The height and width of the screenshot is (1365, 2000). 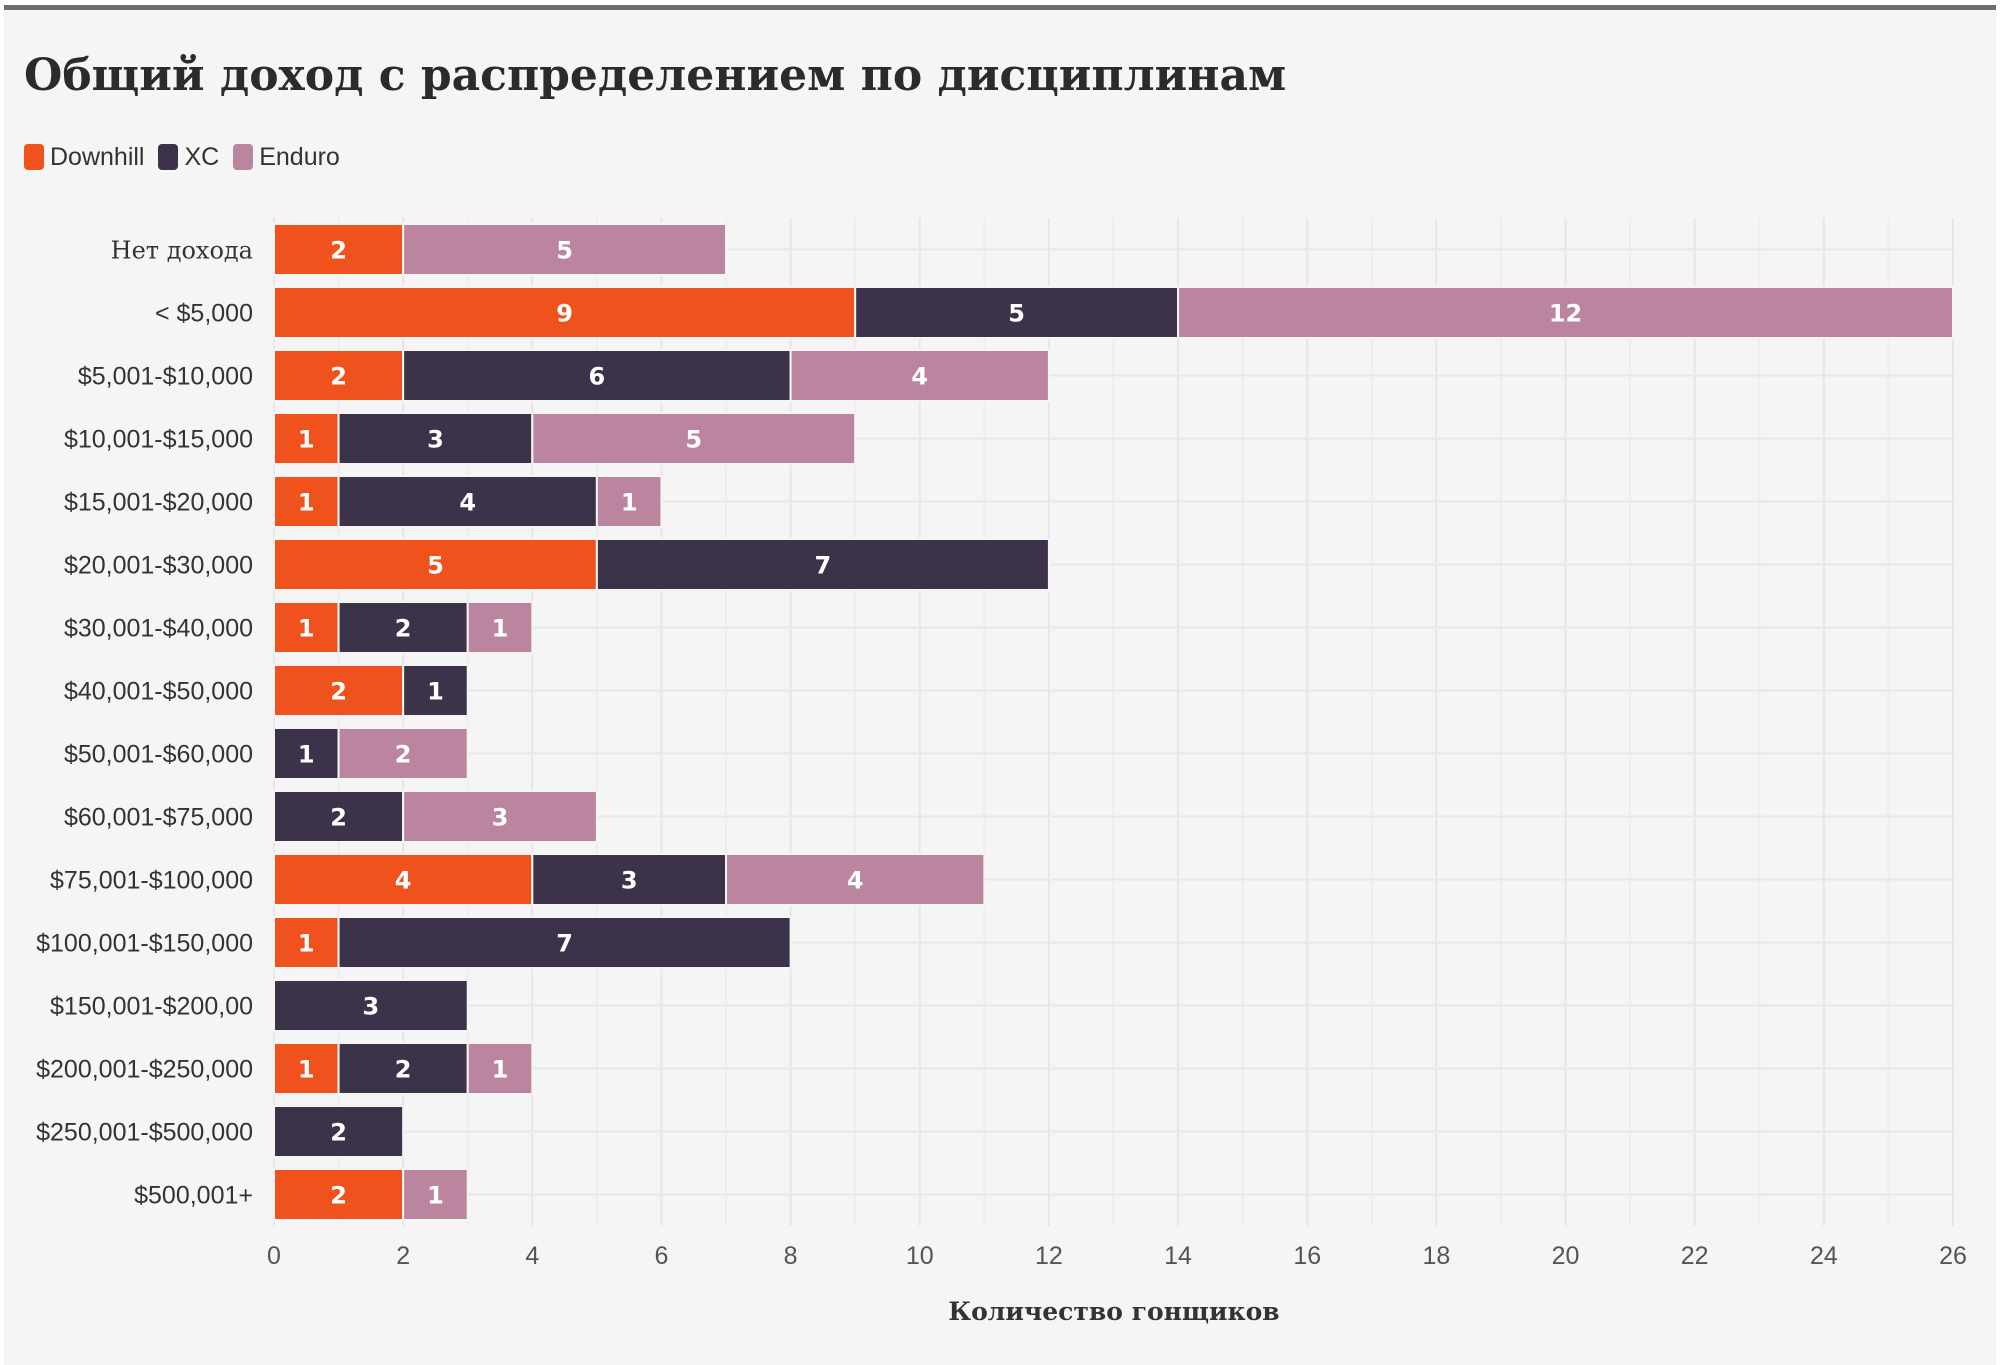 I want to click on x-tick-label: 8, so click(x=791, y=1256).